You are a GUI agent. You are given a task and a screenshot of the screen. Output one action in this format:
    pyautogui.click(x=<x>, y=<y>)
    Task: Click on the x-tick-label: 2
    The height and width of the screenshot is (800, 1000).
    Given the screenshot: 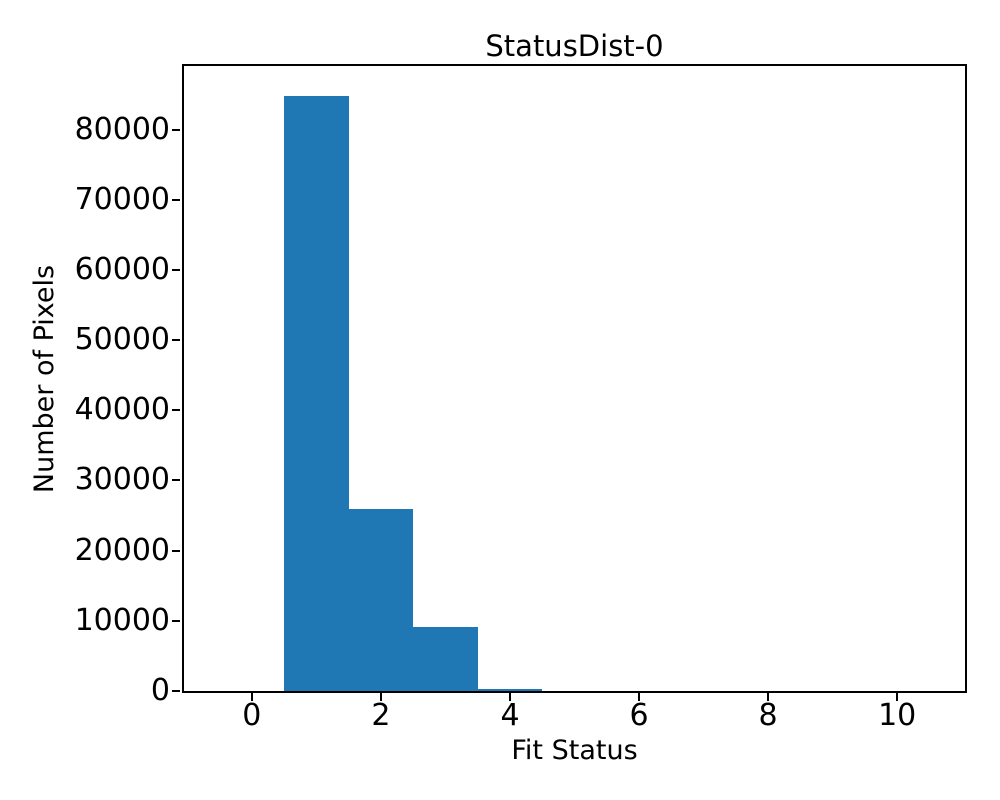 What is the action you would take?
    pyautogui.click(x=381, y=715)
    